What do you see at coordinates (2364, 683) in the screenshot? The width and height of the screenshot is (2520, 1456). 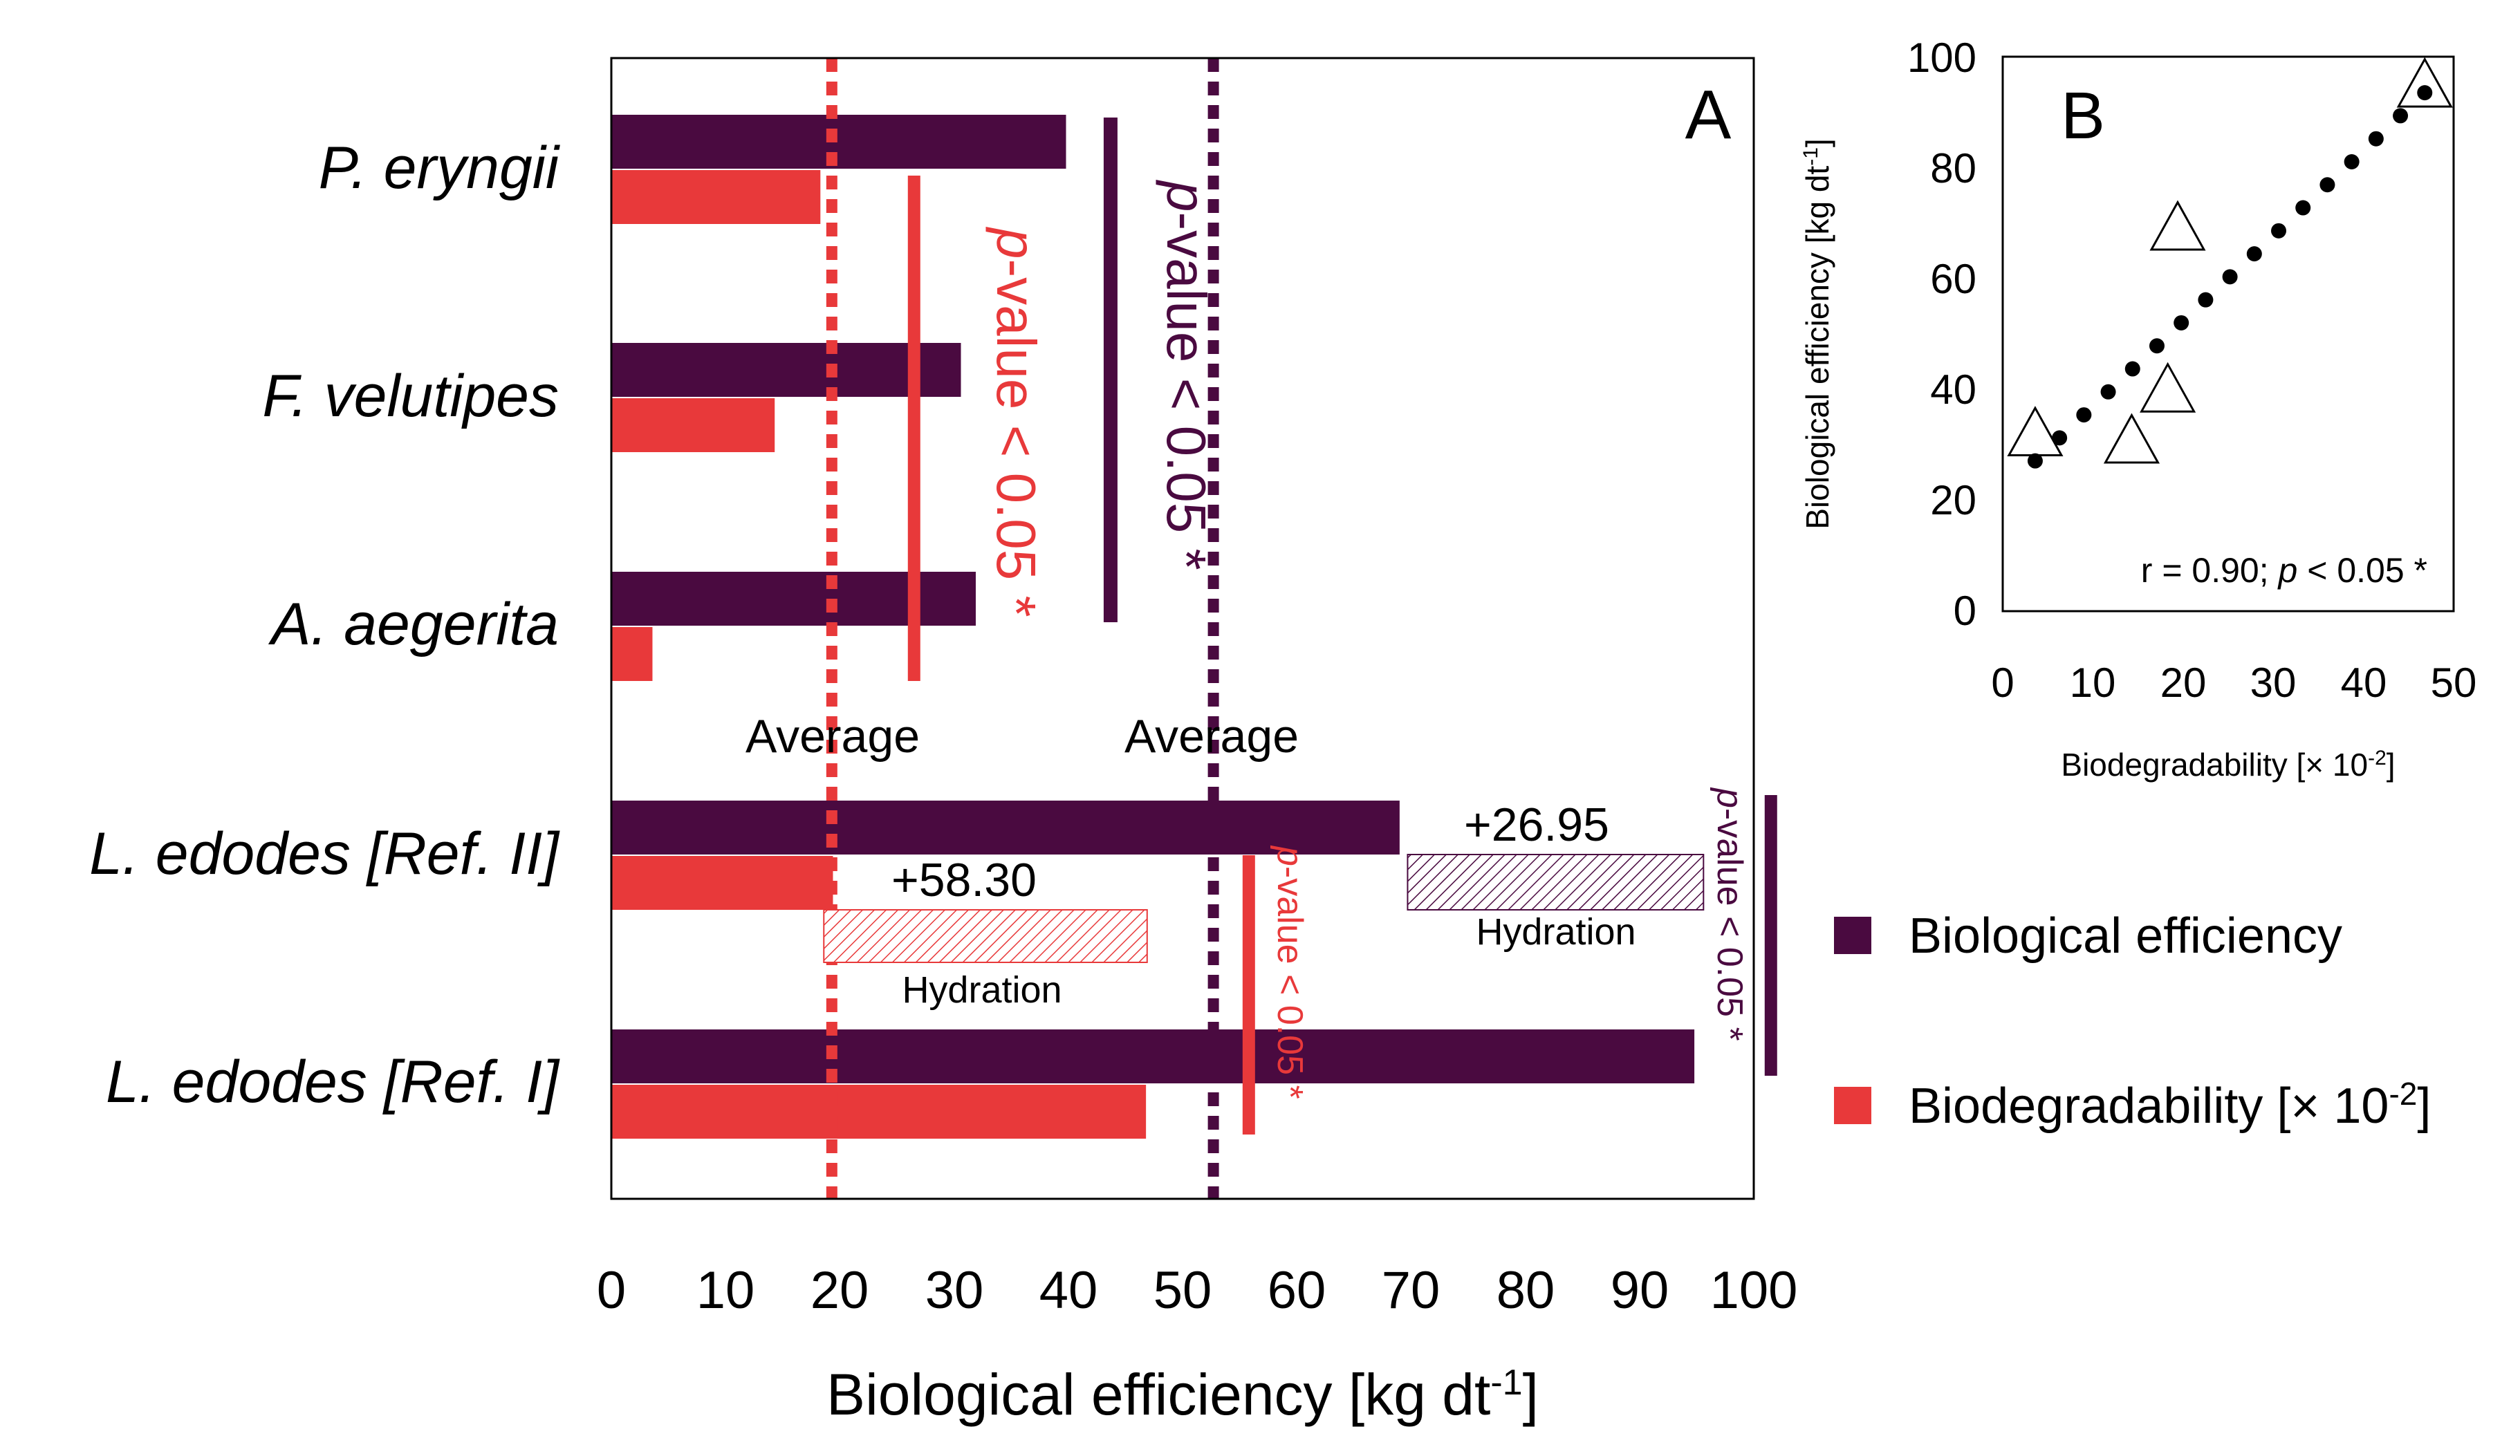 I see `b-xtick-40: 40` at bounding box center [2364, 683].